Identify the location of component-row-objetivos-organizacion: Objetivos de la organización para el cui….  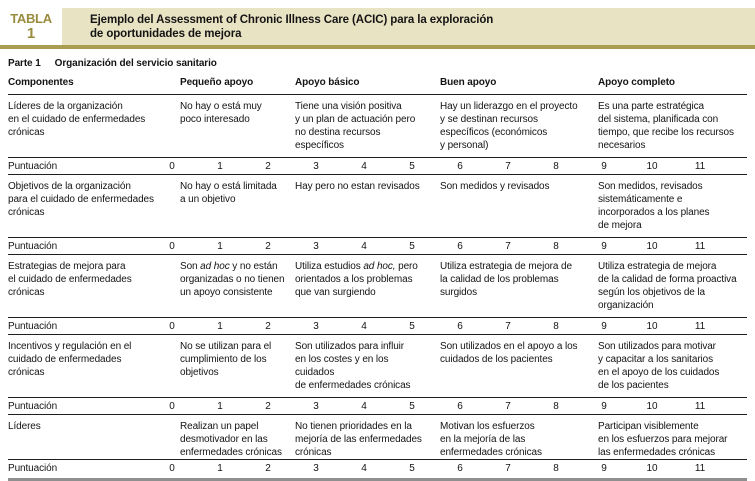
(377, 206).